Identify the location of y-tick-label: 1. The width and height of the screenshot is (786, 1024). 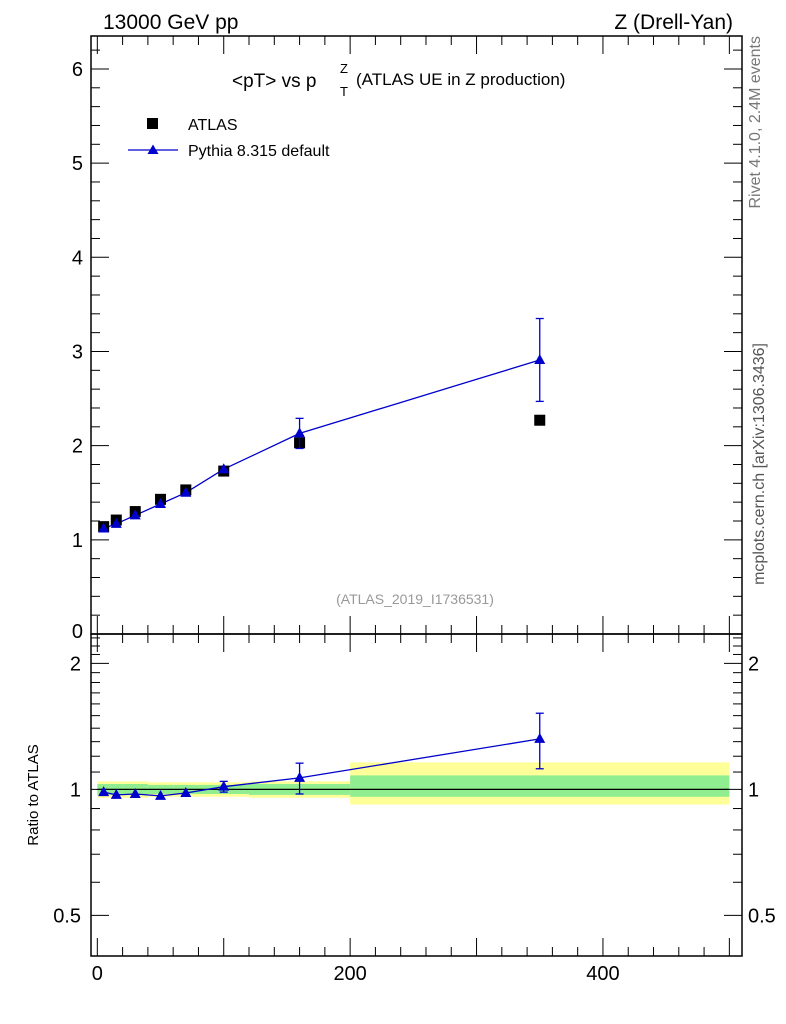
(77, 541).